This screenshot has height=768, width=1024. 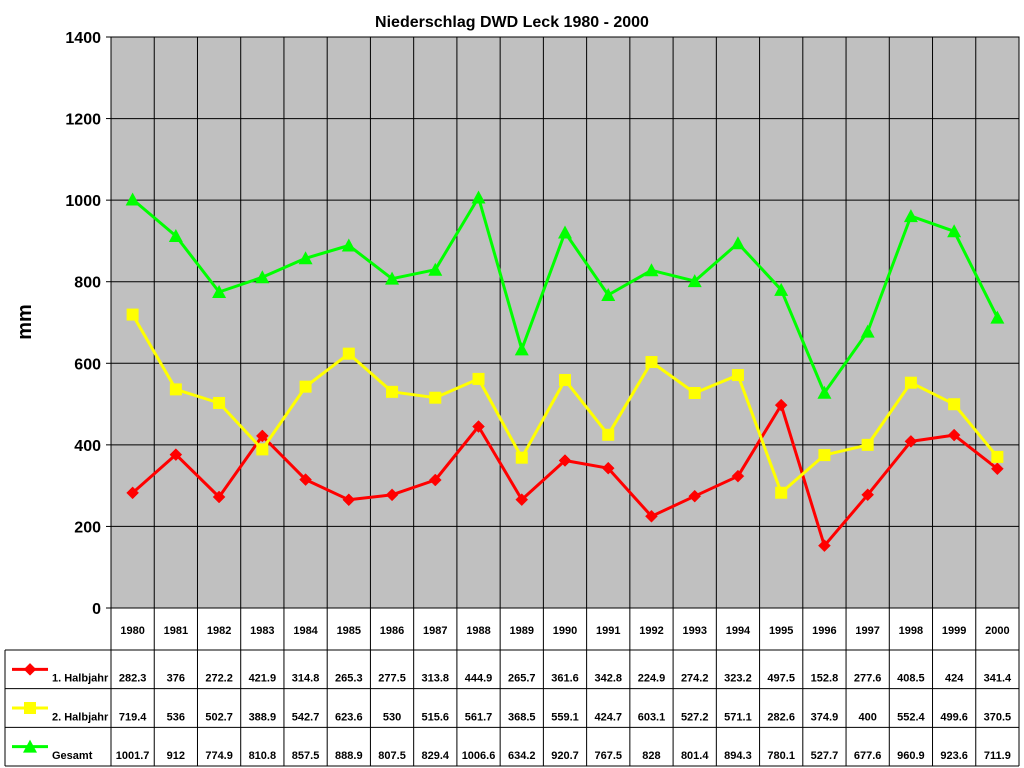 I want to click on data-label: 272.2, so click(x=219, y=679).